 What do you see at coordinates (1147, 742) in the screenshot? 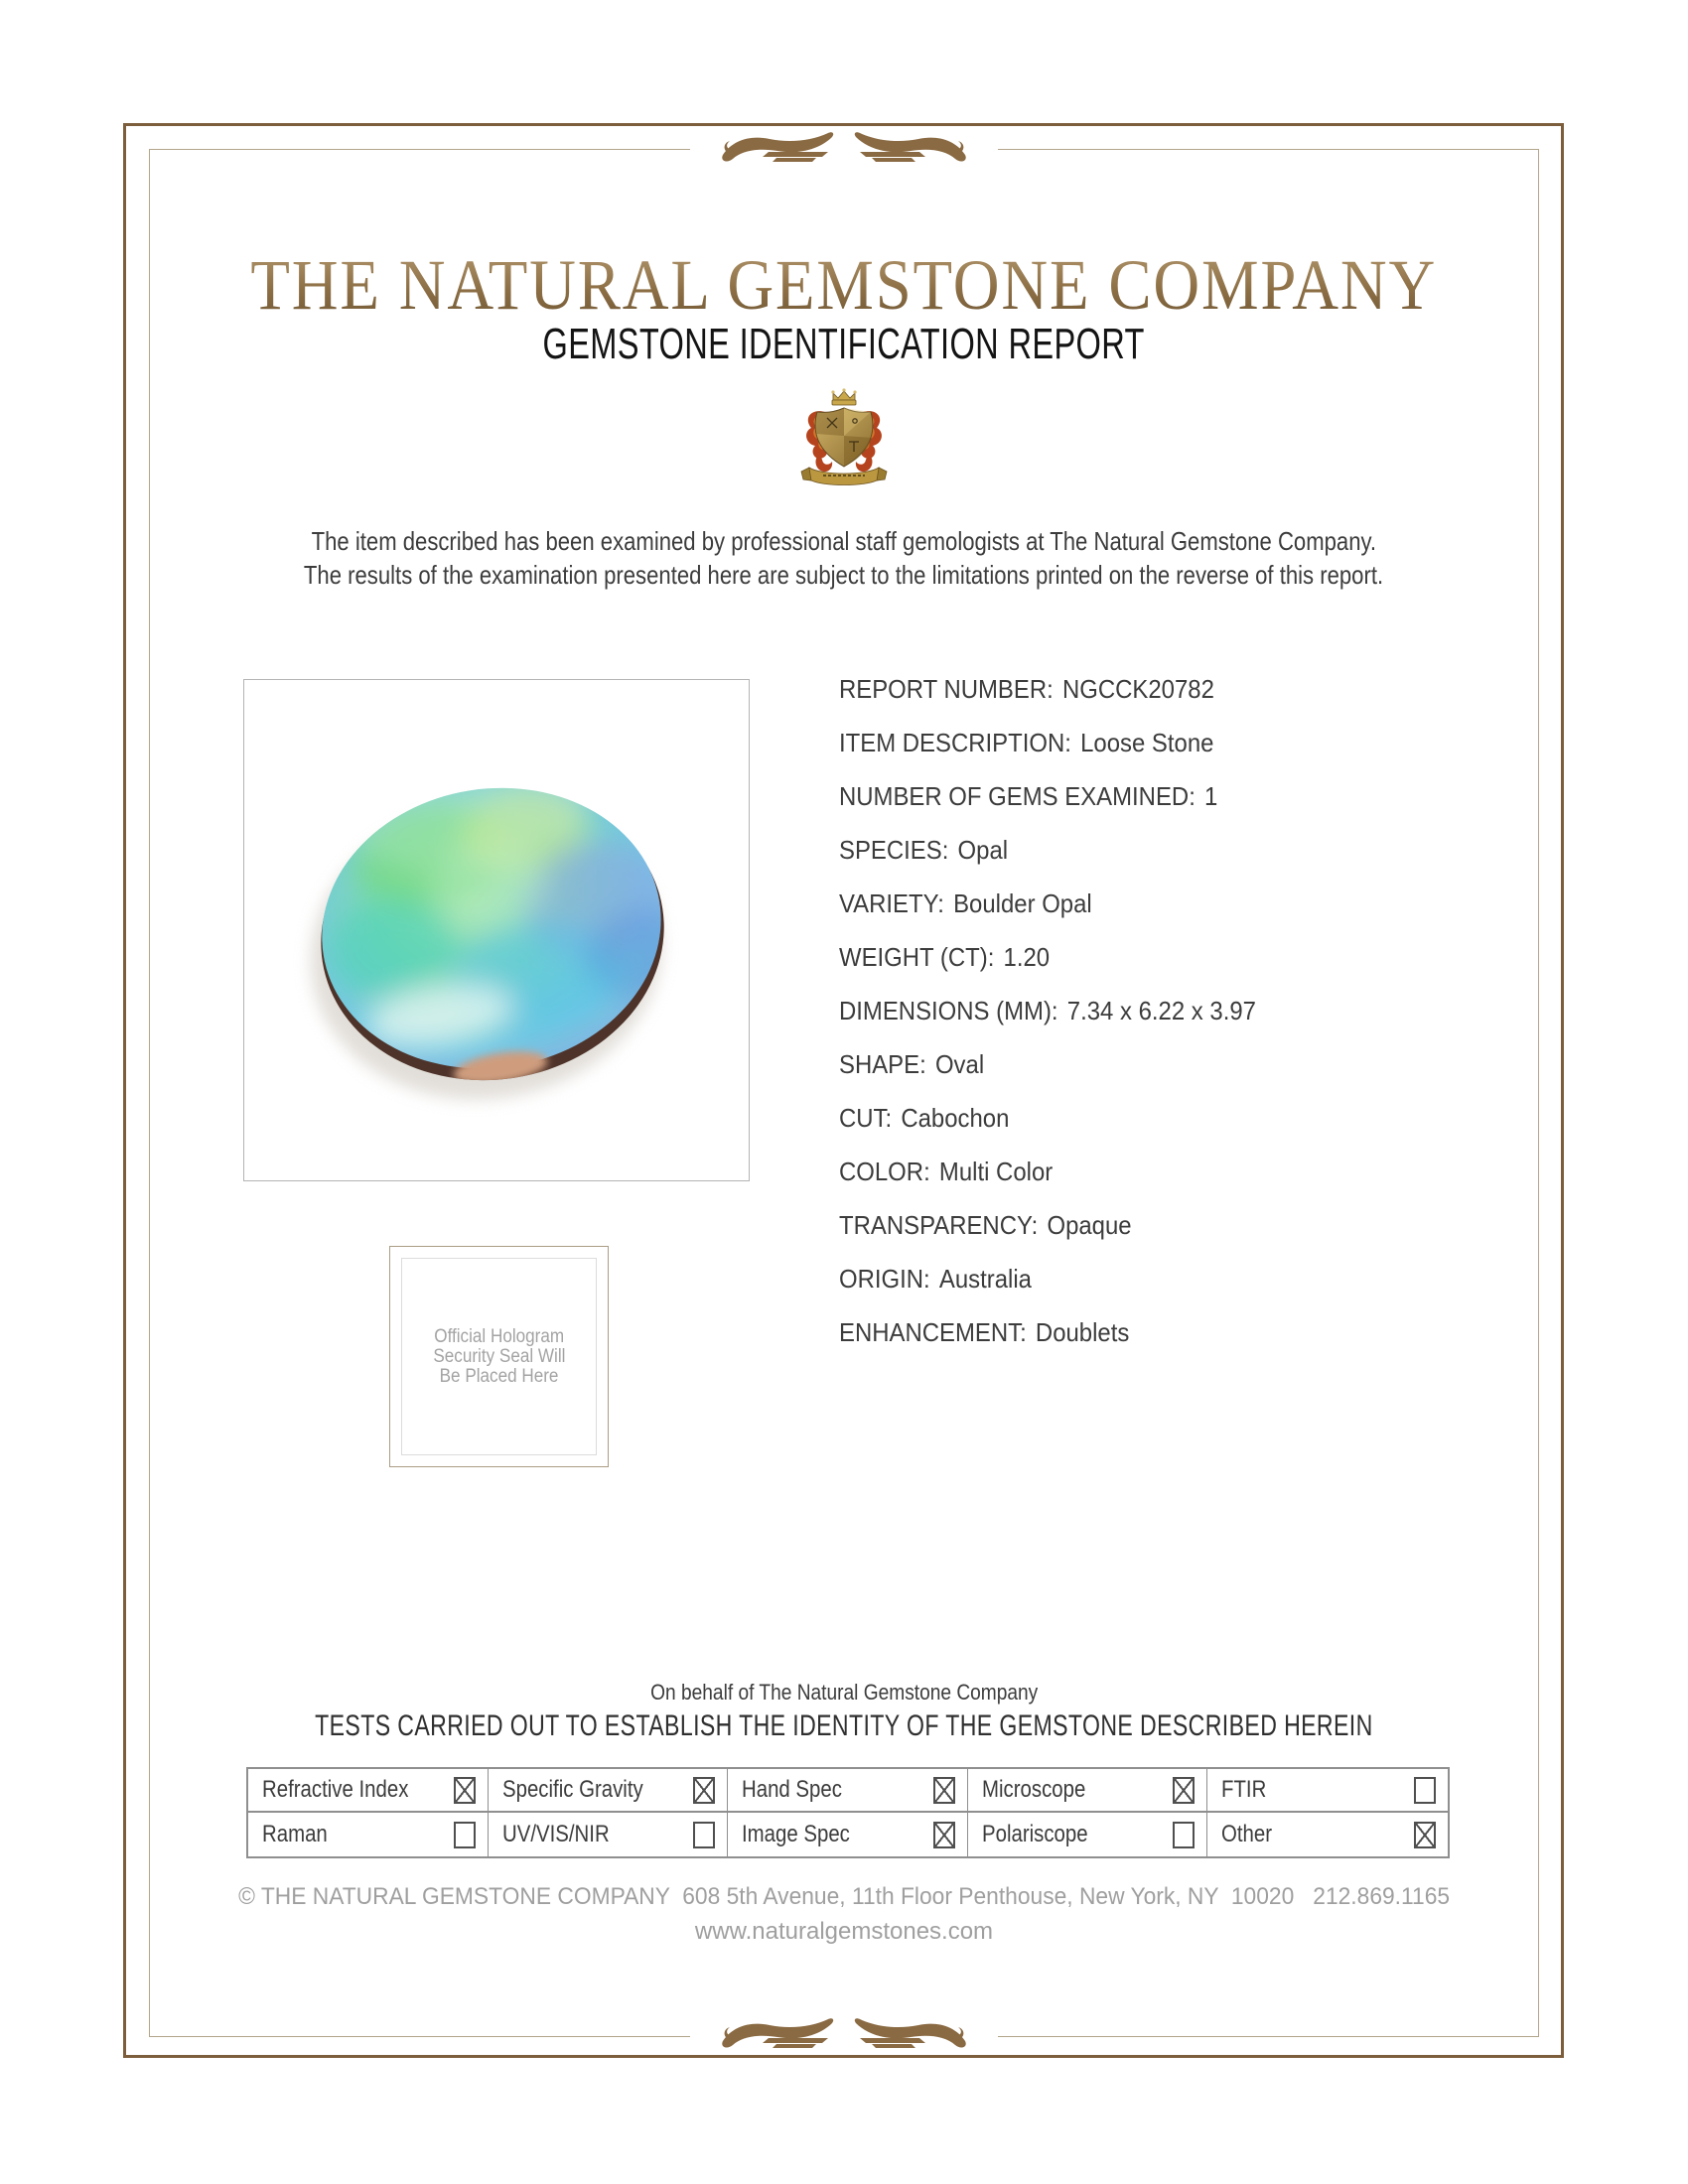
I see `detail-value: Loose Stone` at bounding box center [1147, 742].